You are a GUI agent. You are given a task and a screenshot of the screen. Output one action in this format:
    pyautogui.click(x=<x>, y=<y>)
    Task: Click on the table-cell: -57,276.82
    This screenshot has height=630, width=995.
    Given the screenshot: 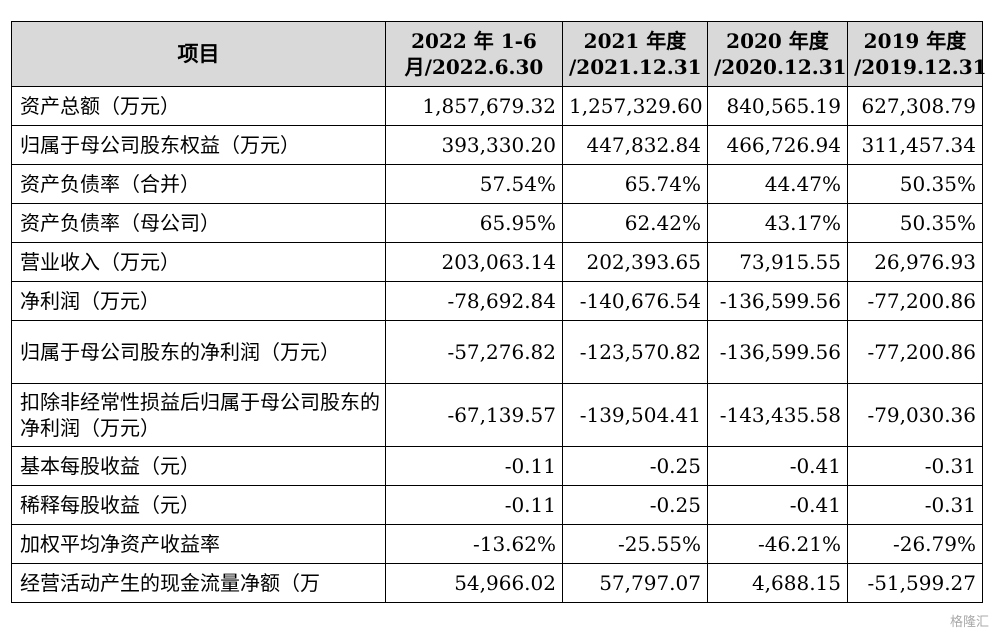 What is the action you would take?
    pyautogui.click(x=474, y=352)
    